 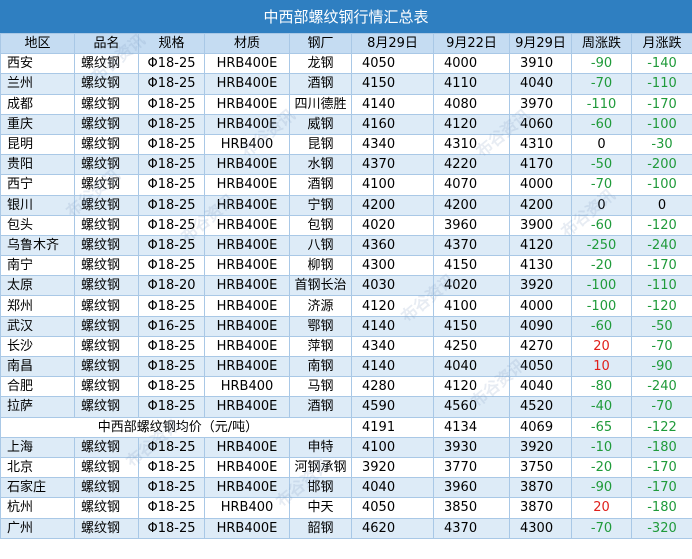 What do you see at coordinates (601, 245) in the screenshot?
I see `weekly-change-cell: -250` at bounding box center [601, 245].